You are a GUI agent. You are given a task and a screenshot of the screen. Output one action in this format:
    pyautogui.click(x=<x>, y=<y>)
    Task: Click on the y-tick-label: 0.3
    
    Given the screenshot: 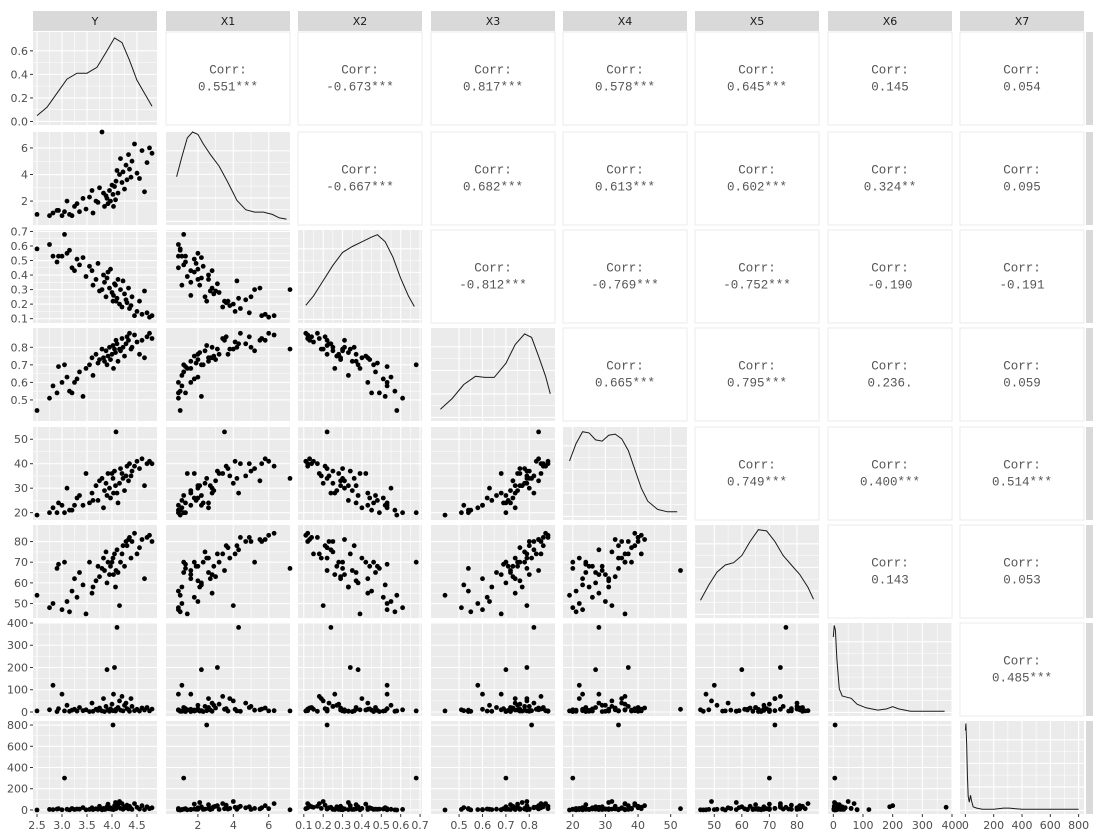 What is the action you would take?
    pyautogui.click(x=20, y=290)
    